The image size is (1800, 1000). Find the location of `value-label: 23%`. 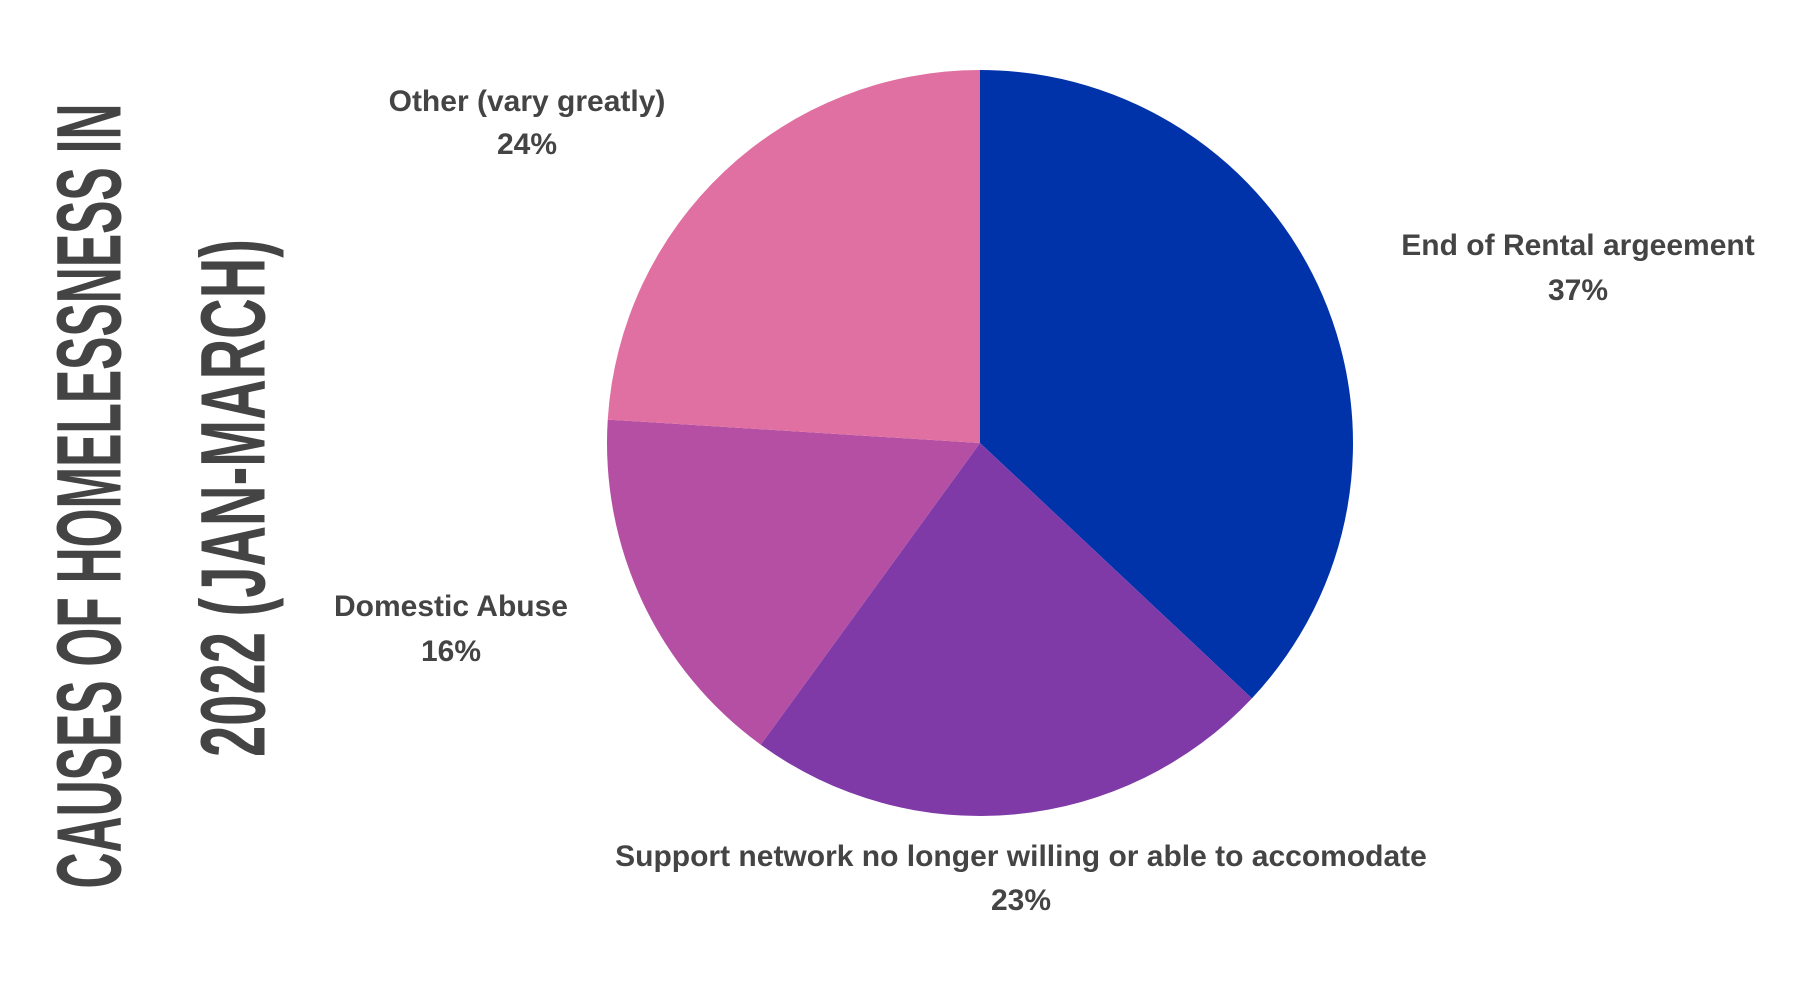

value-label: 23% is located at coordinates (1021, 900).